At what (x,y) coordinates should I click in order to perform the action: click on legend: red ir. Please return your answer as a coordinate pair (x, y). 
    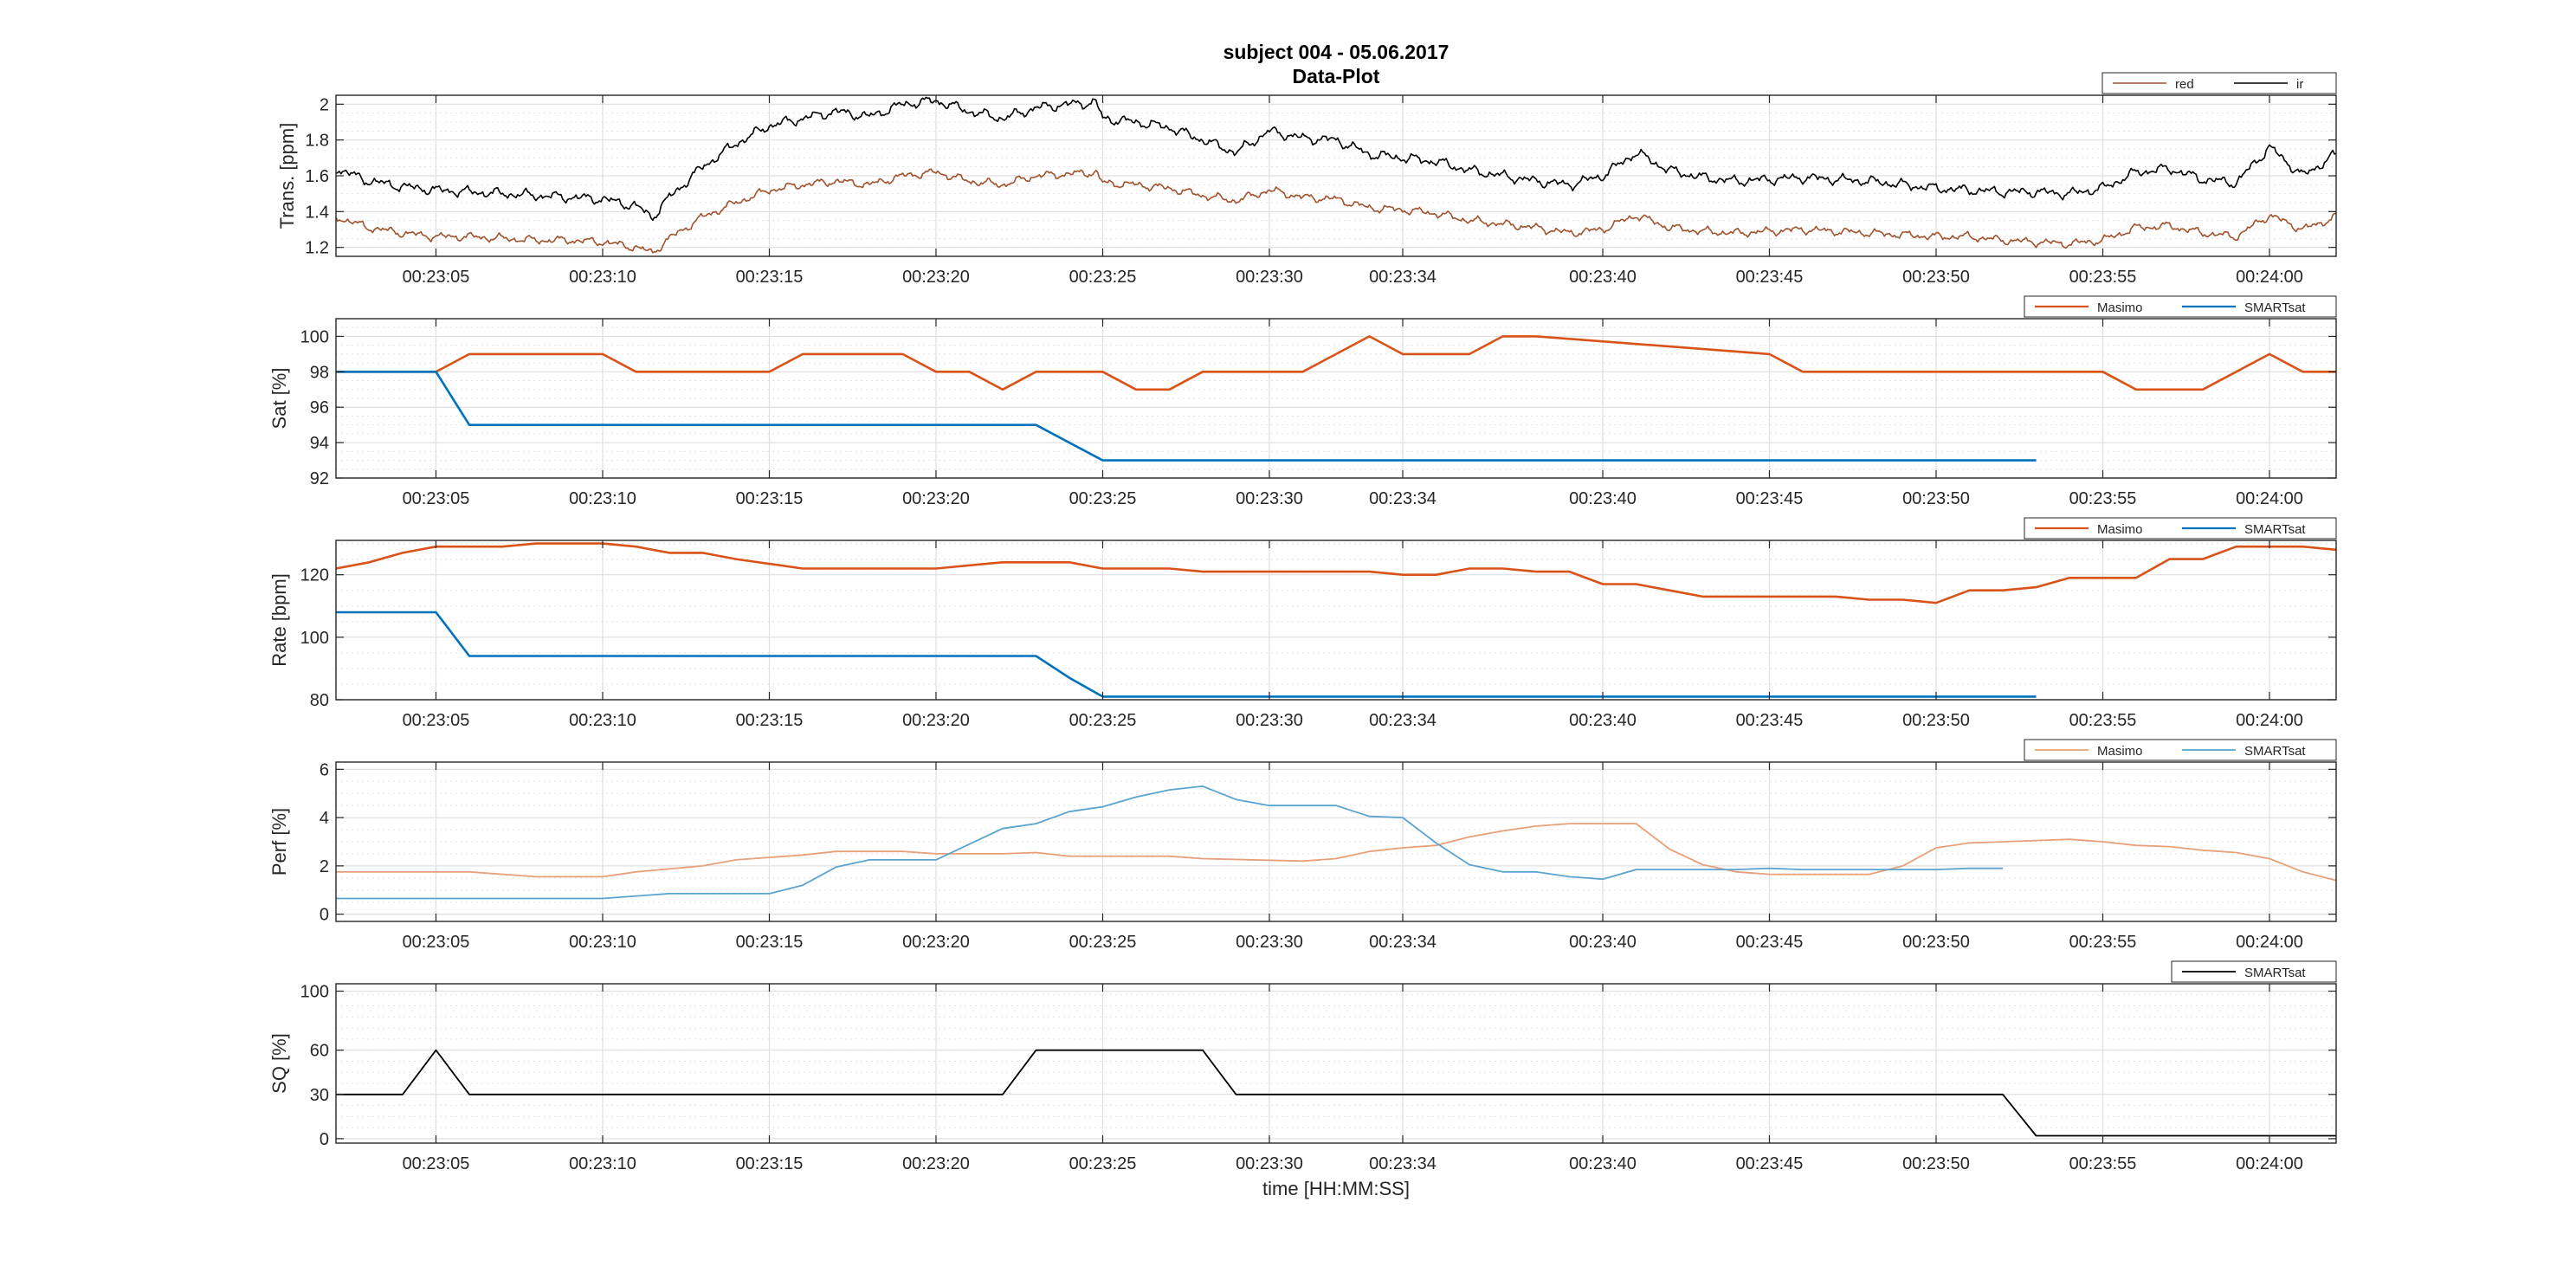
    Looking at the image, I should click on (2219, 83).